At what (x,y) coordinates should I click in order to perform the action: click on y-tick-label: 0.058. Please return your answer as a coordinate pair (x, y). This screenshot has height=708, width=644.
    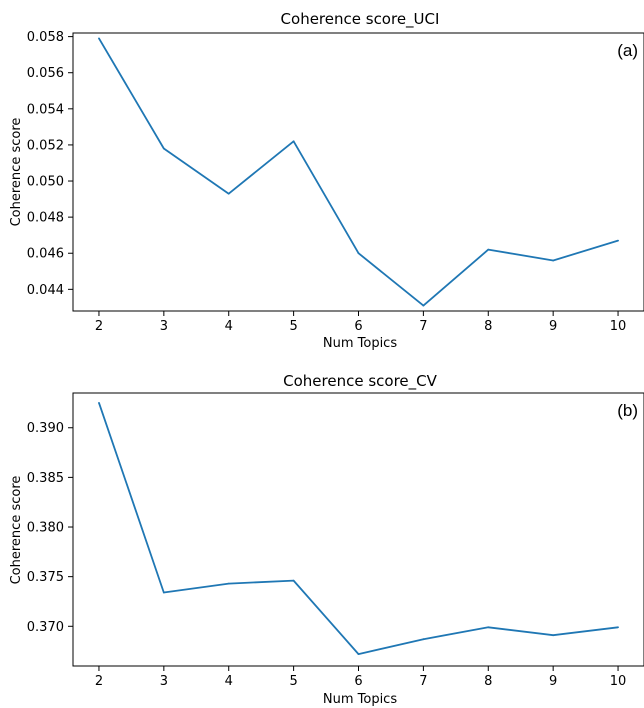
    Looking at the image, I should click on (45, 37).